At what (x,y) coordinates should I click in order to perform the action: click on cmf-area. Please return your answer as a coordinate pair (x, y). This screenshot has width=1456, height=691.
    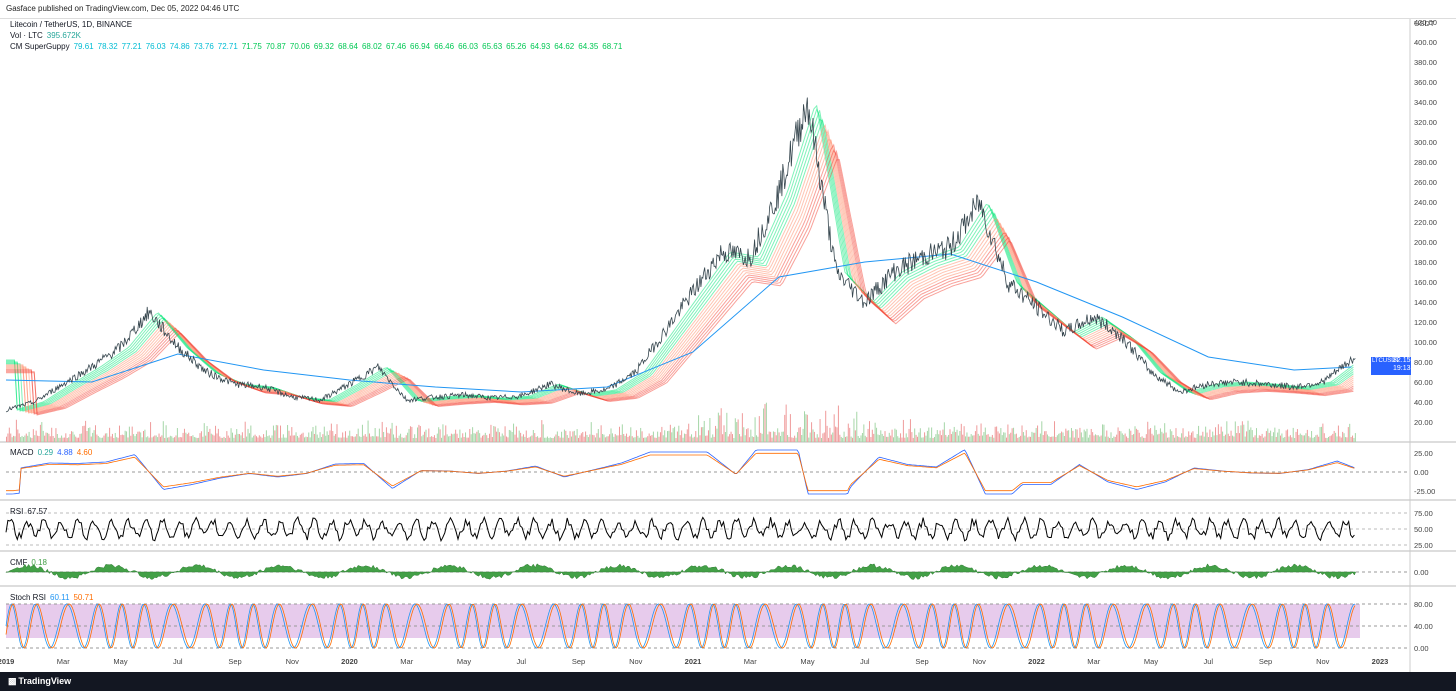
    Looking at the image, I should click on (681, 571).